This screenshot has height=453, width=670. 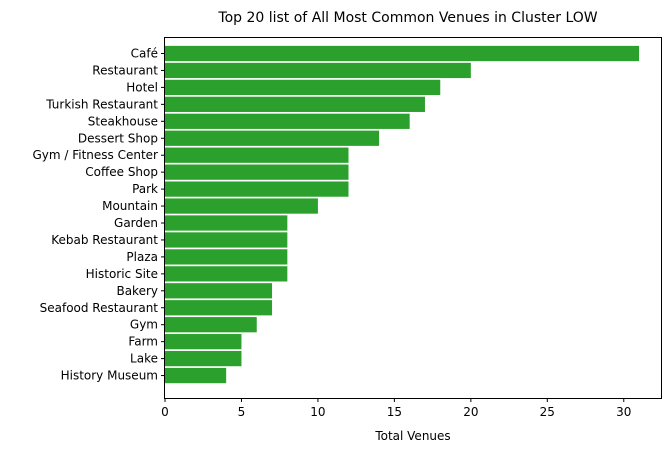 What do you see at coordinates (109, 376) in the screenshot?
I see `y-tick-label: History Museum` at bounding box center [109, 376].